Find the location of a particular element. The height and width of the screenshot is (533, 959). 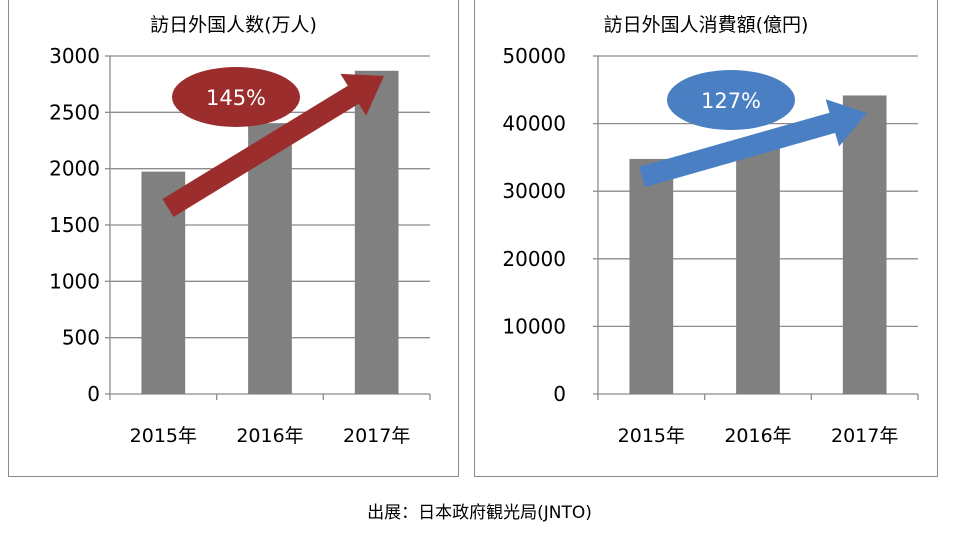

y-tick-label: 3000 is located at coordinates (74, 56).